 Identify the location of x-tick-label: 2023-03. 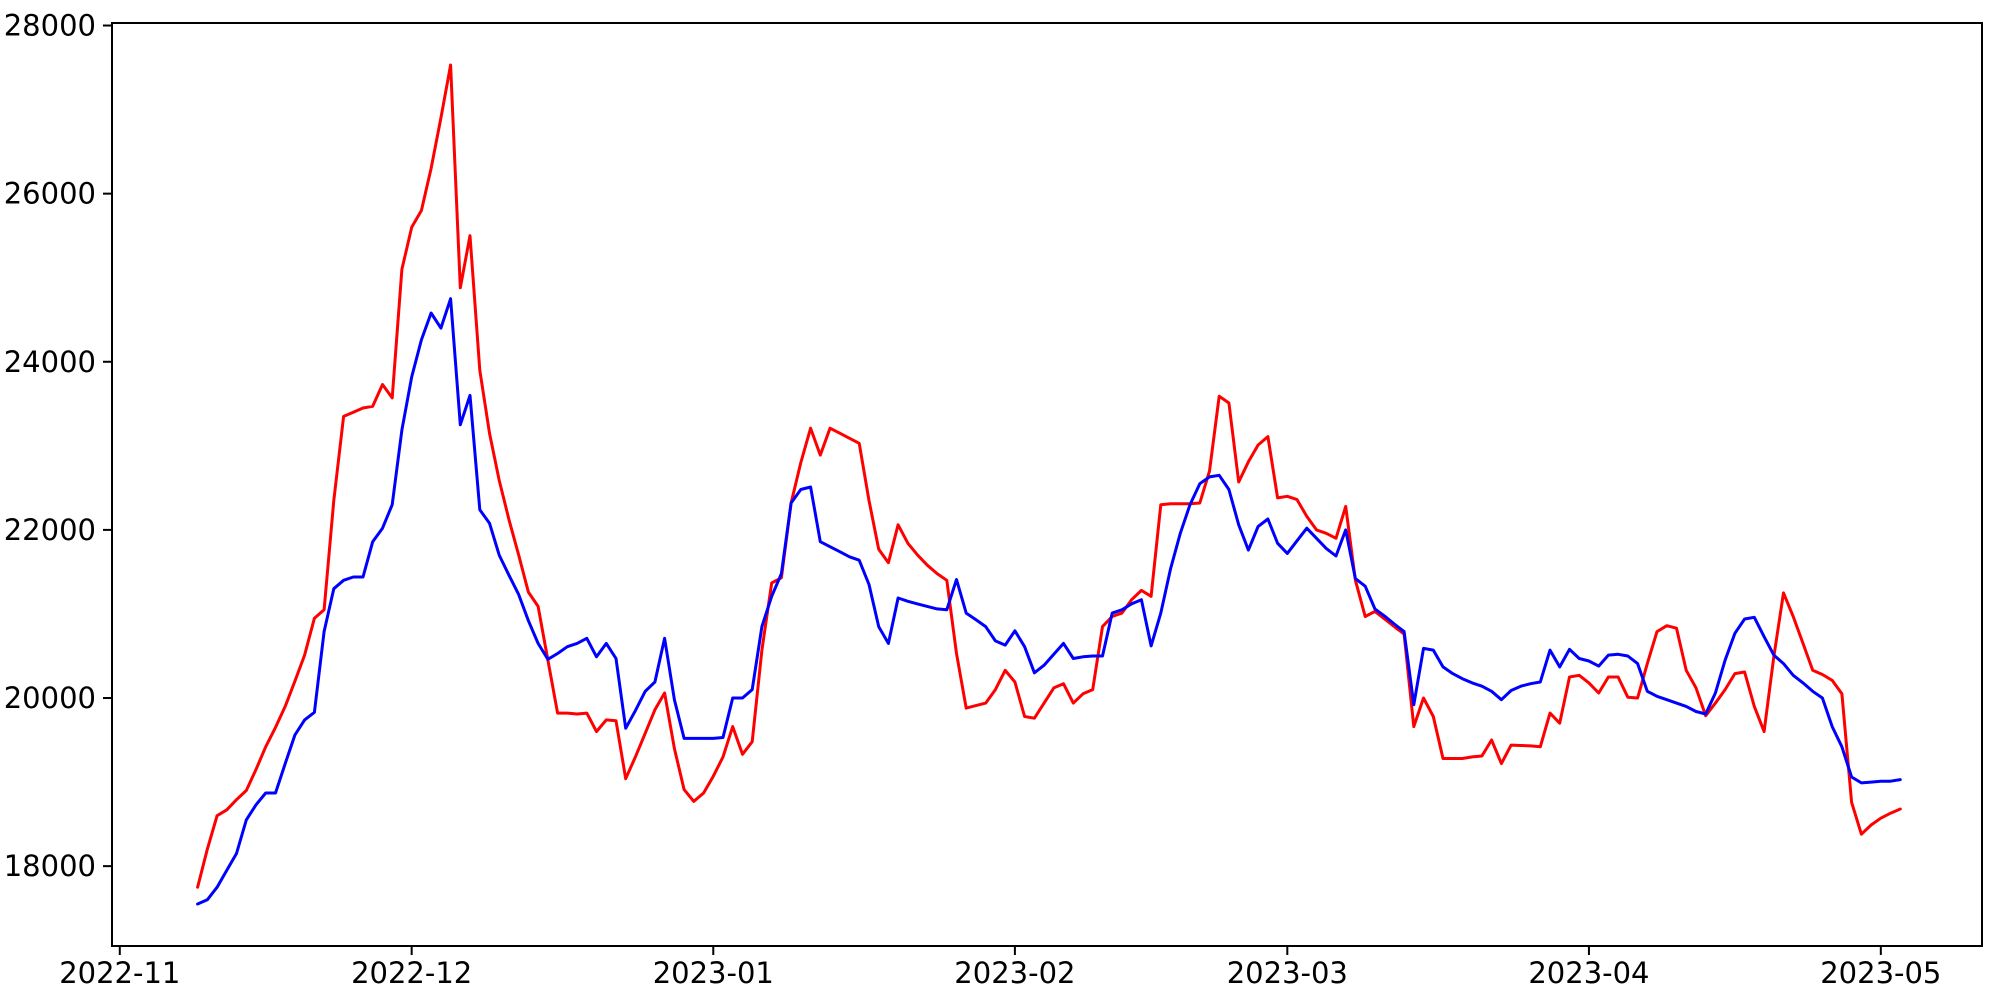
(1287, 973).